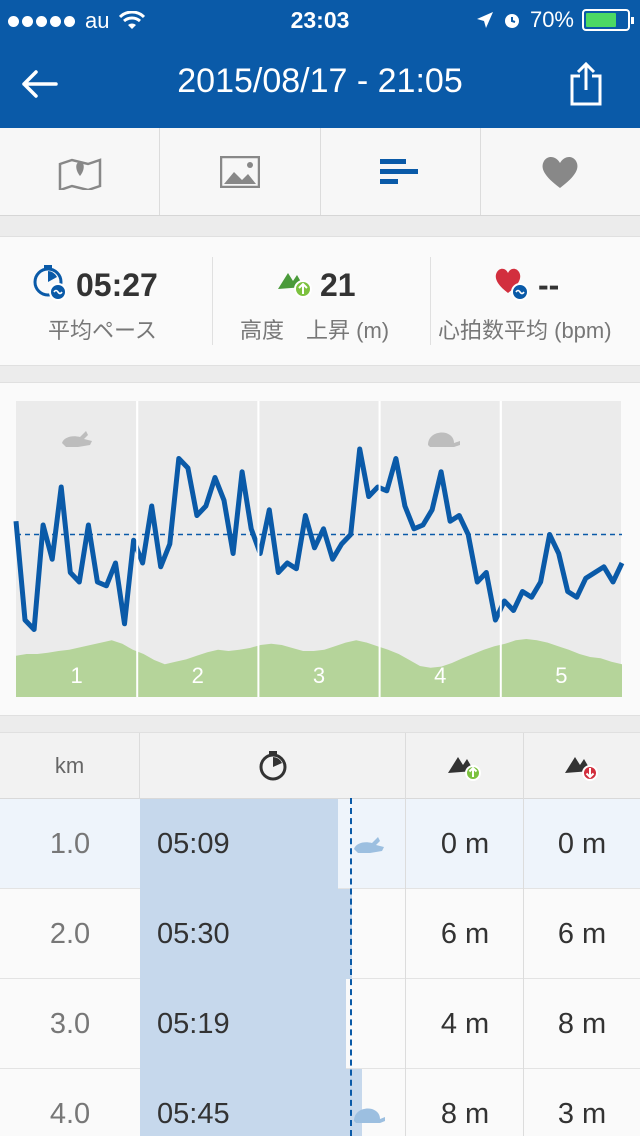 The height and width of the screenshot is (1136, 640). I want to click on row-descent: 8 m, so click(582, 1023).